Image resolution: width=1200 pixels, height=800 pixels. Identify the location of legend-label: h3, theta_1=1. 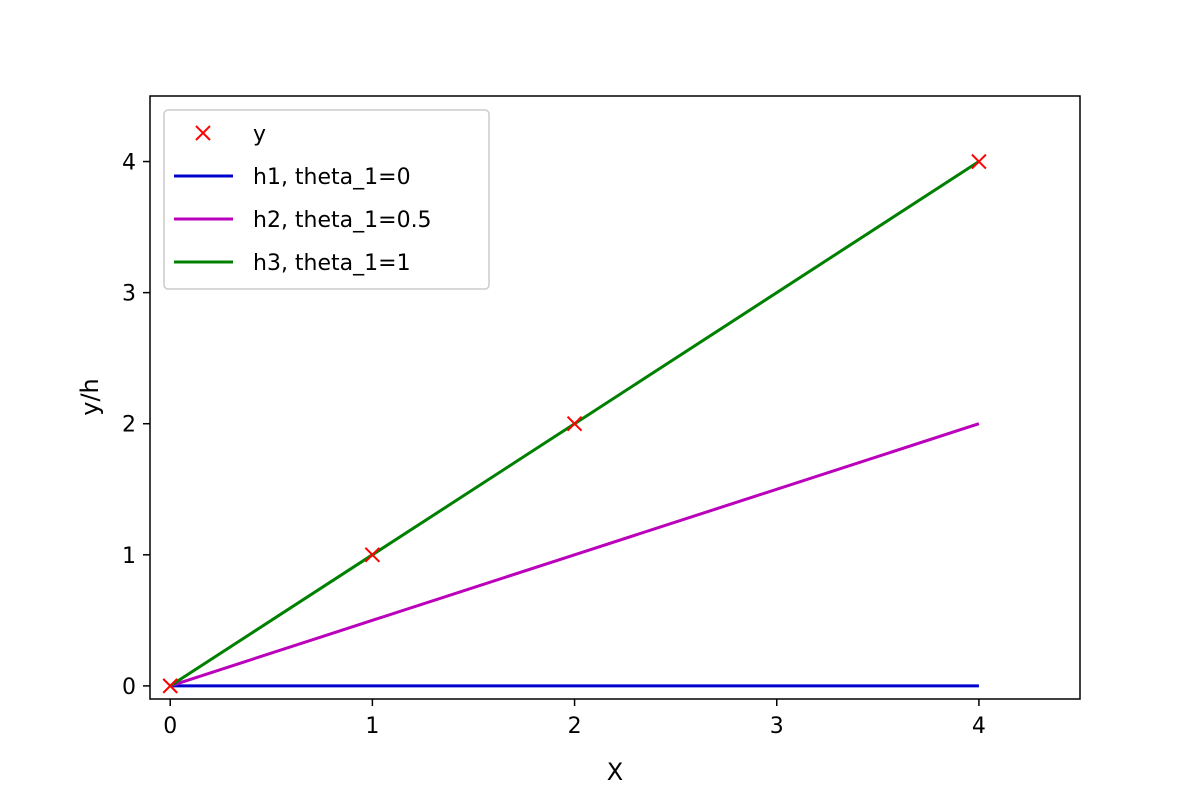
(332, 263).